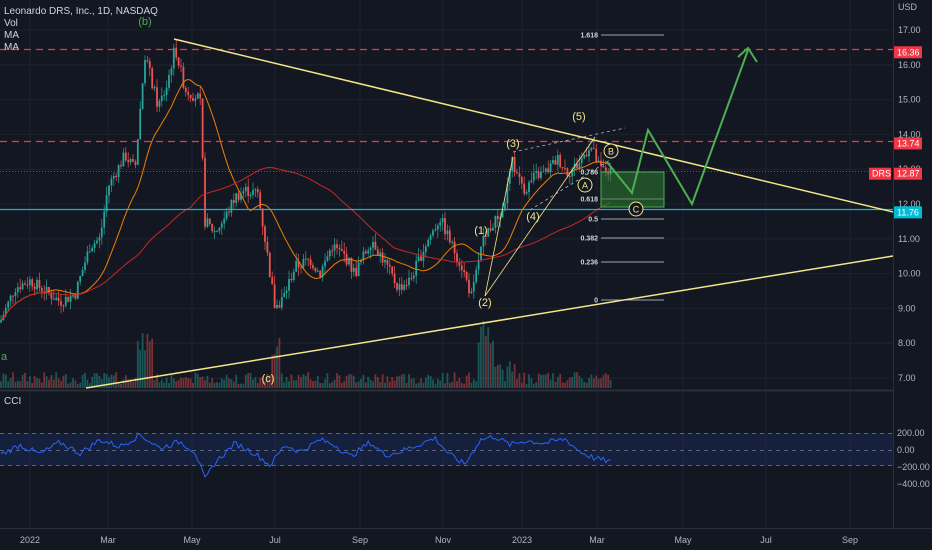  Describe the element at coordinates (912, 264) in the screenshot. I see `price-axis-panel` at that location.